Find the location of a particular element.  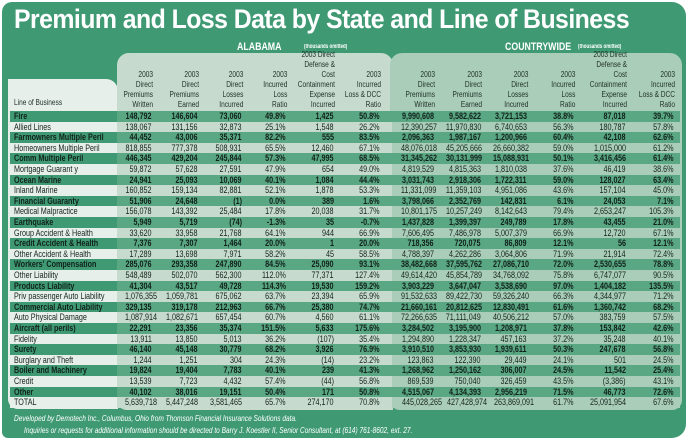

alabama-value-cell: 45,148 is located at coordinates (176, 349).